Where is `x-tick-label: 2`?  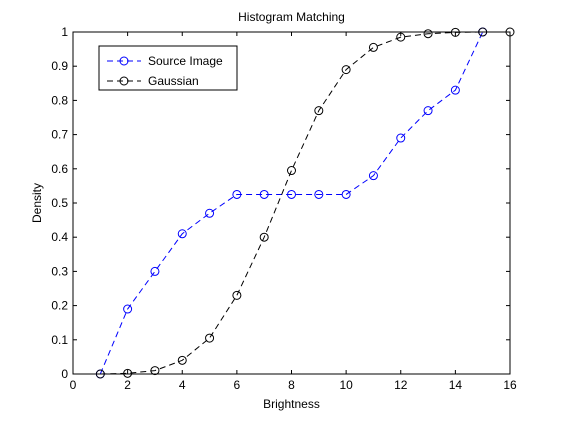
x-tick-label: 2 is located at coordinates (127, 385).